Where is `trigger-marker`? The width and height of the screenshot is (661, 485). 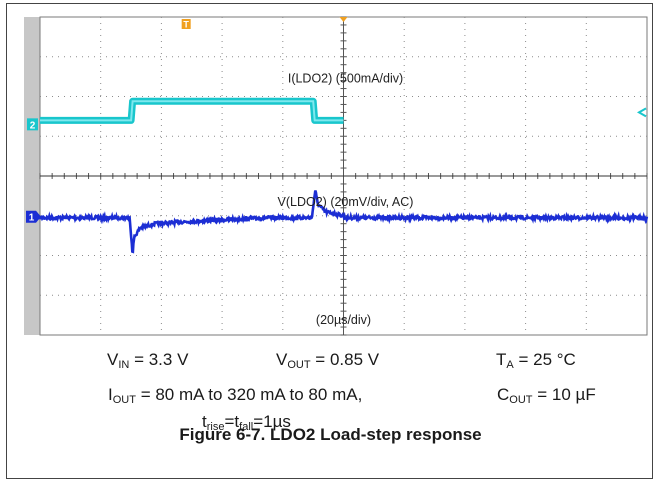
trigger-marker is located at coordinates (186, 24).